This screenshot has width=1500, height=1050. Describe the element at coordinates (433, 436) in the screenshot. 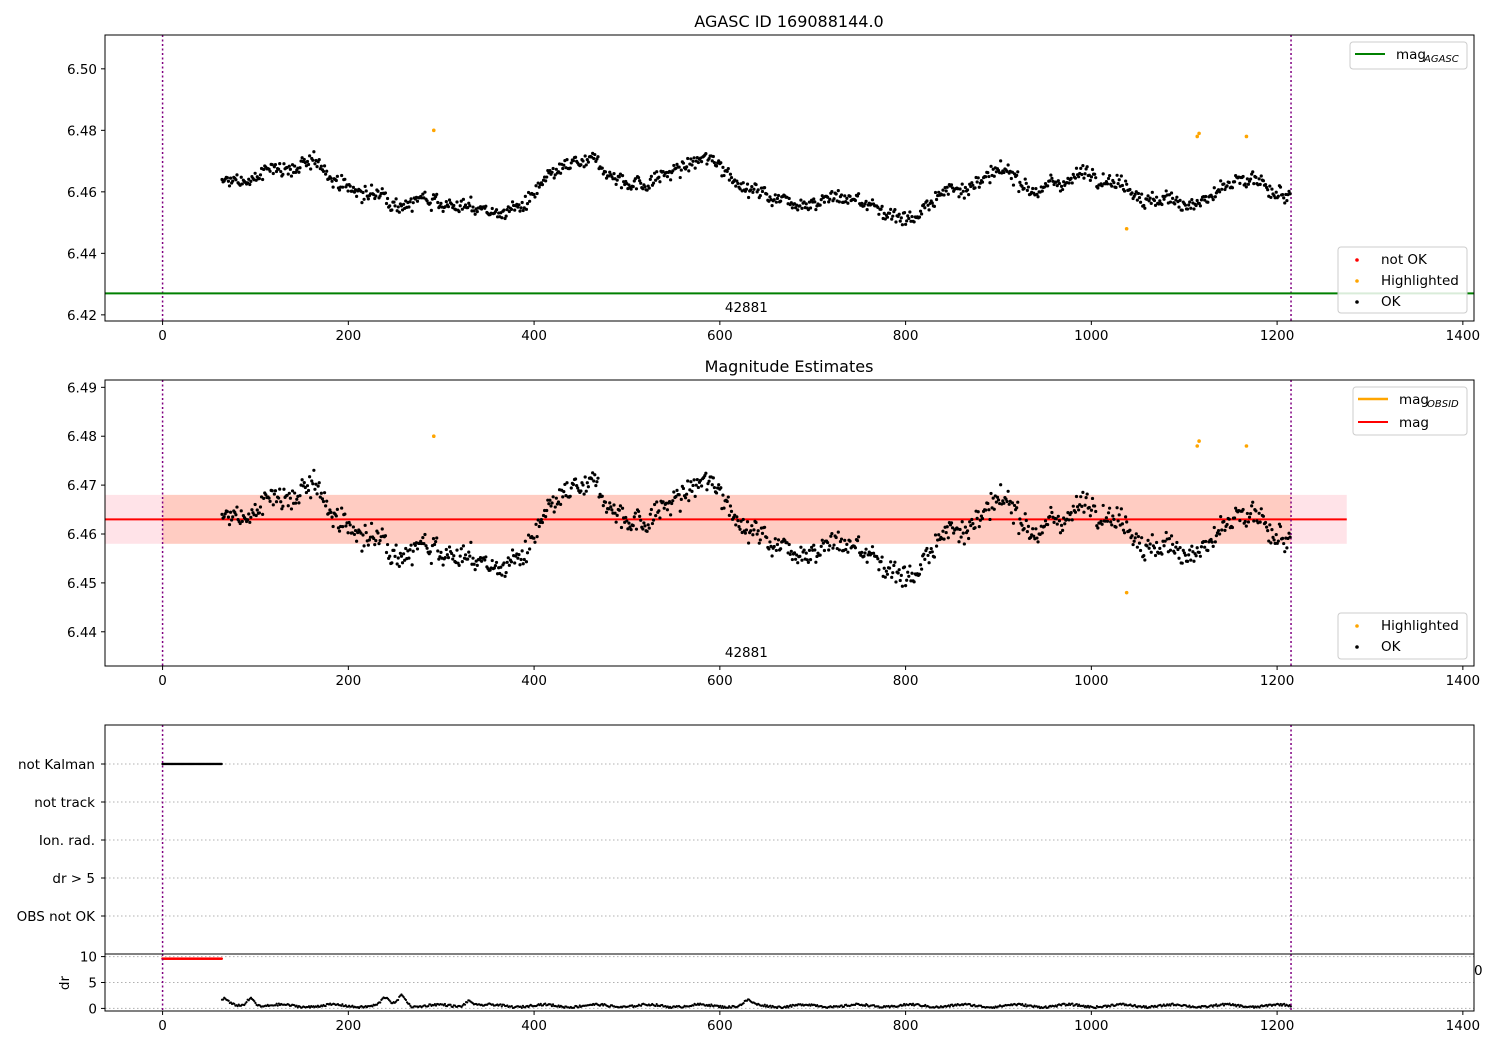

I see `highlighted-point` at that location.